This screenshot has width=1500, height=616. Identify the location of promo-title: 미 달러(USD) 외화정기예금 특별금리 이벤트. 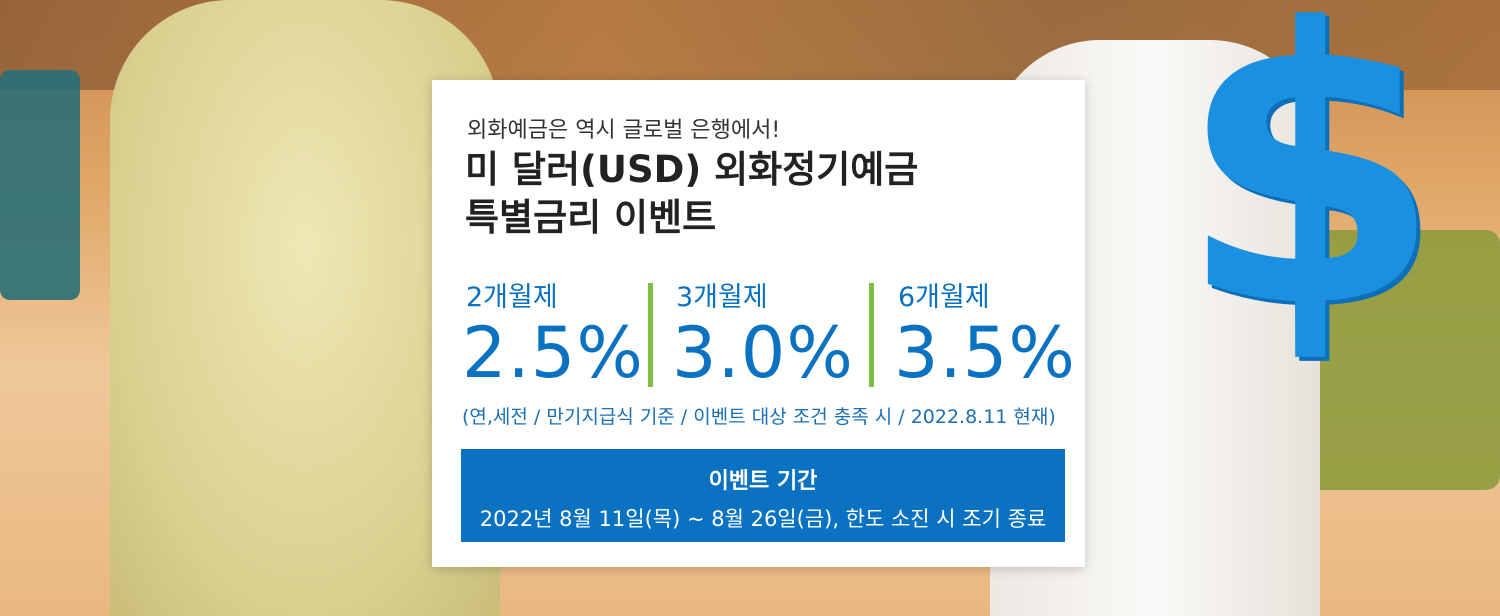
(691, 194).